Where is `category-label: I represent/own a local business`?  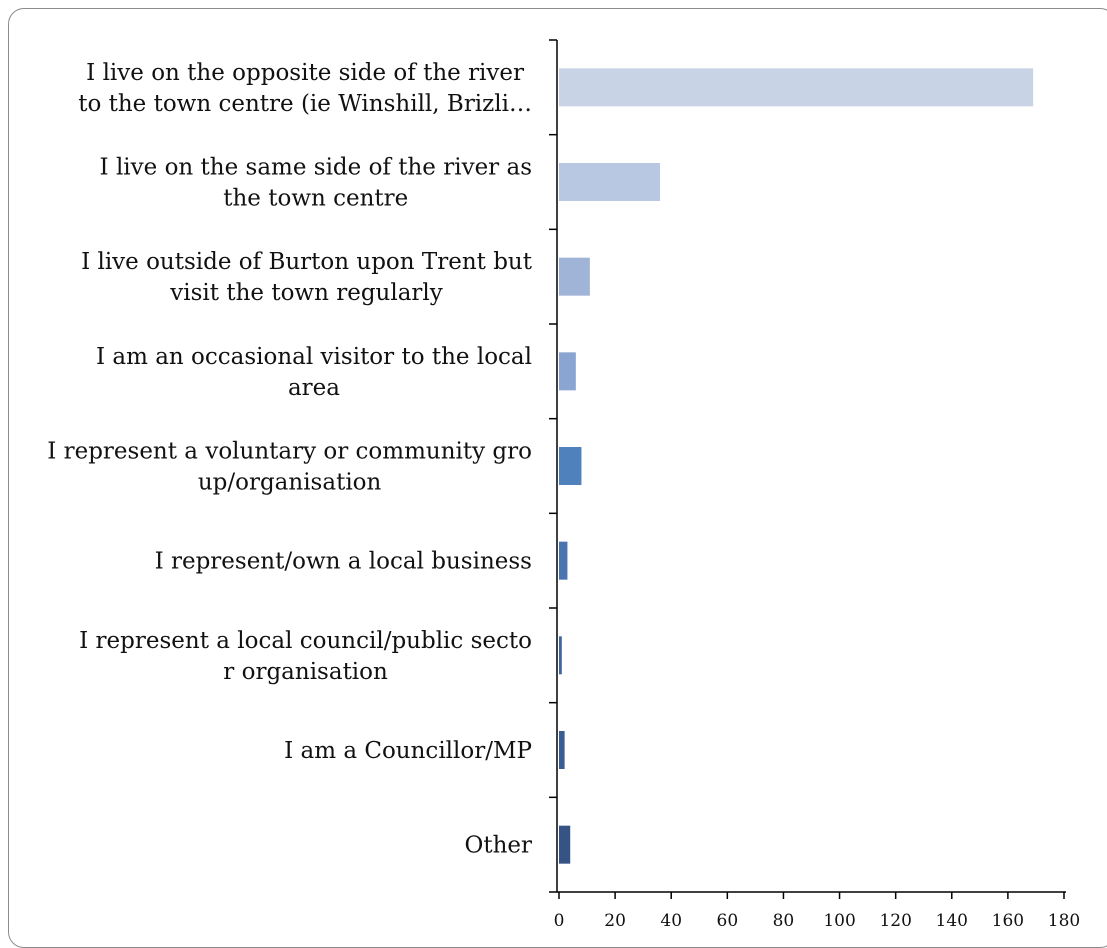 category-label: I represent/own a local business is located at coordinates (343, 562).